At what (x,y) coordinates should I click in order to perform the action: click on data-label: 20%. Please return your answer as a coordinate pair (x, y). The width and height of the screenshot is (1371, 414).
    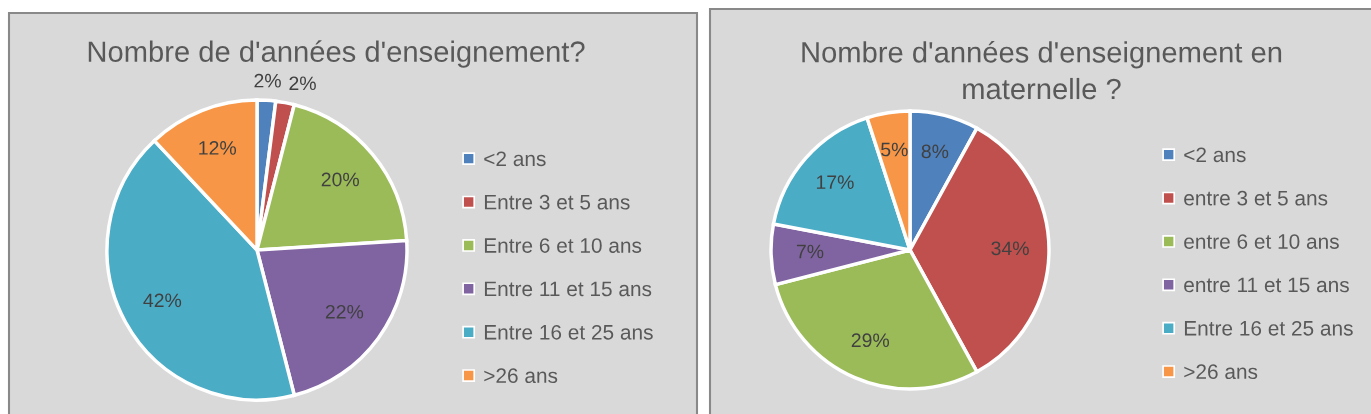
    Looking at the image, I should click on (340, 179).